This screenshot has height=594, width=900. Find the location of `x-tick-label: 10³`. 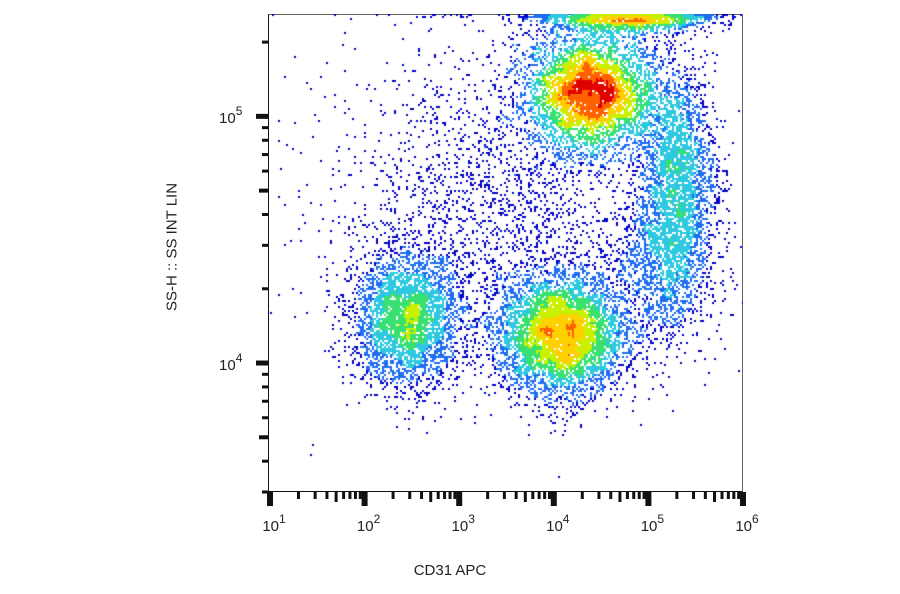

x-tick-label: 10³ is located at coordinates (463, 523).